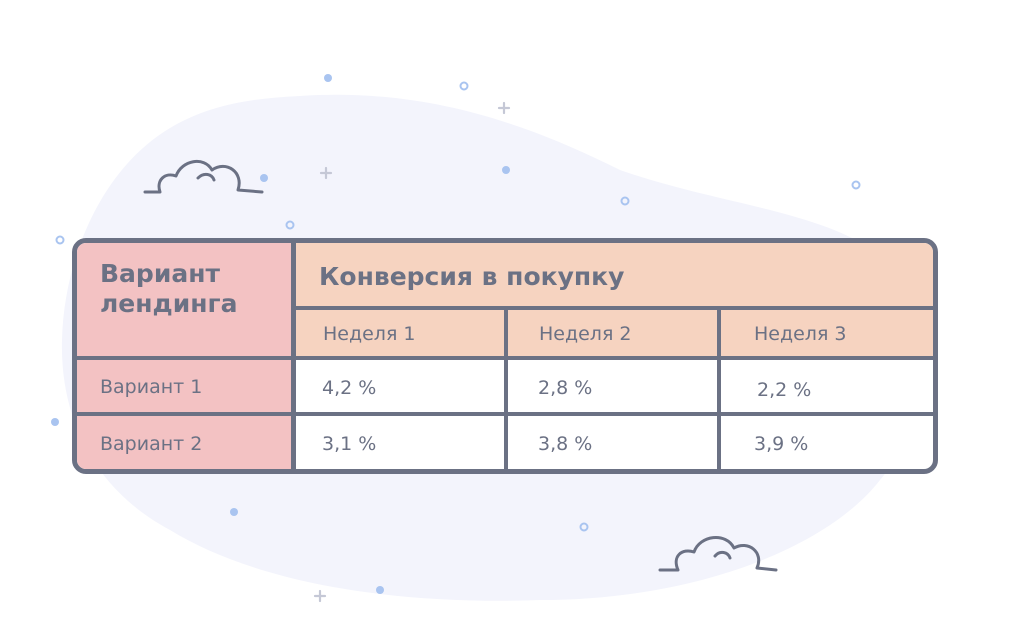  What do you see at coordinates (781, 444) in the screenshot?
I see `table-cell: 3,9 %` at bounding box center [781, 444].